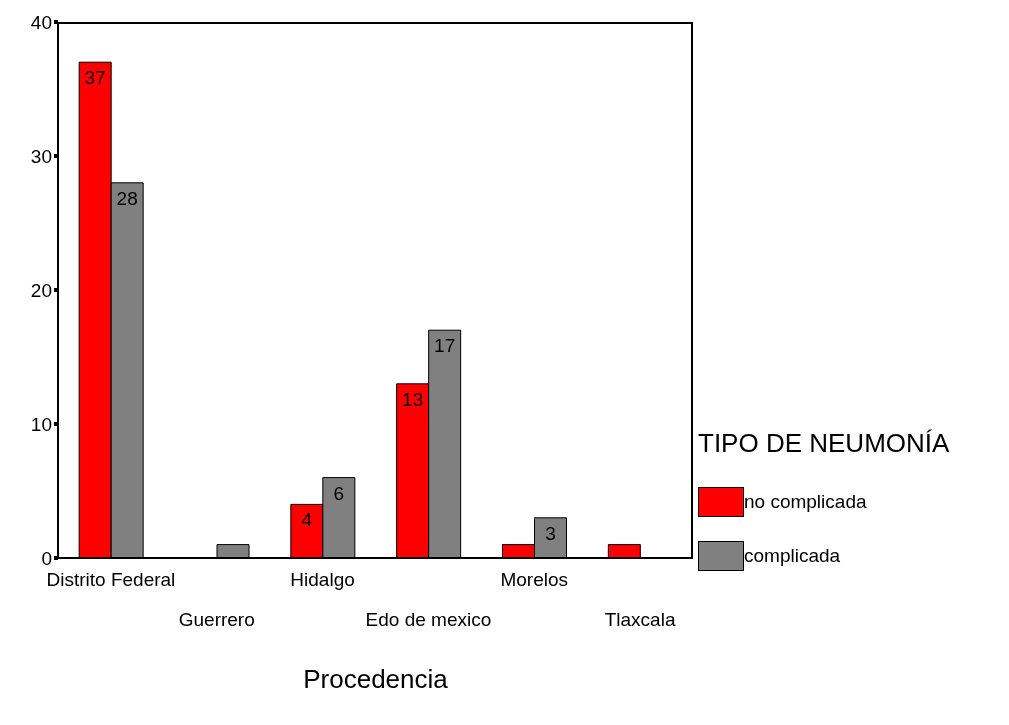 The height and width of the screenshot is (725, 1009). I want to click on data-label: 13, so click(413, 399).